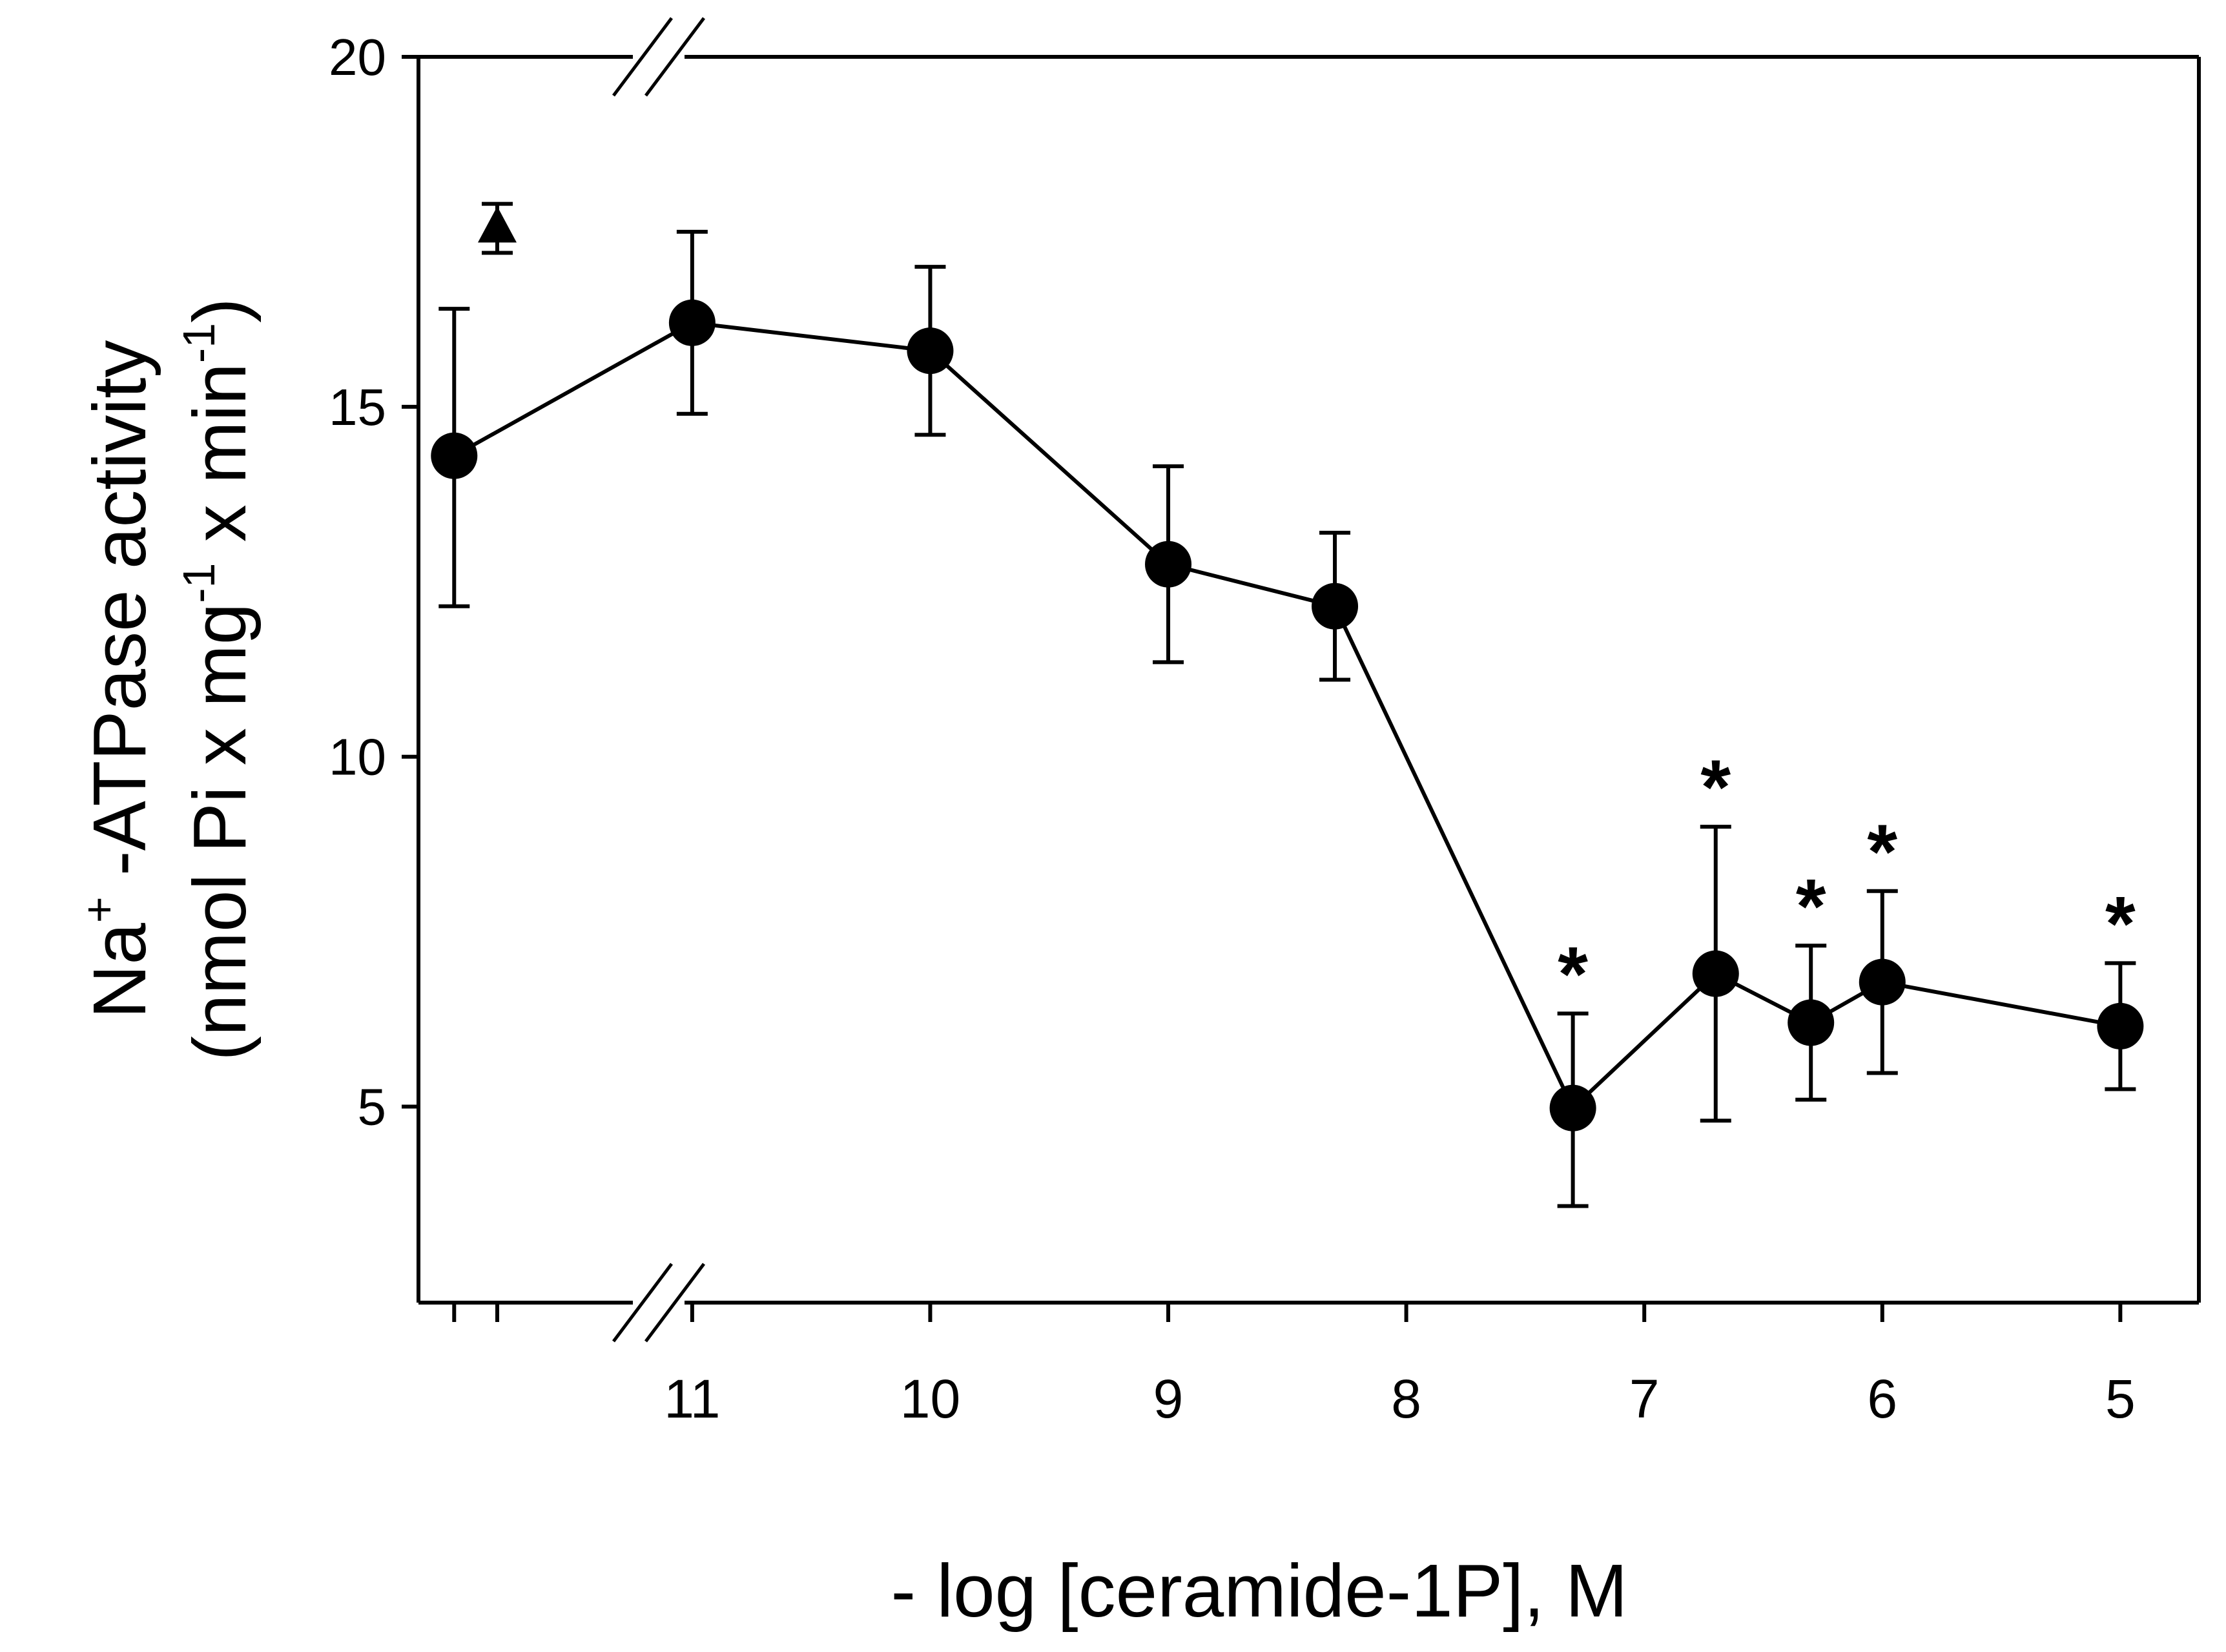 This screenshot has width=2226, height=1652. Describe the element at coordinates (220, 463) in the screenshot. I see `y-title-xmin: x min` at that location.